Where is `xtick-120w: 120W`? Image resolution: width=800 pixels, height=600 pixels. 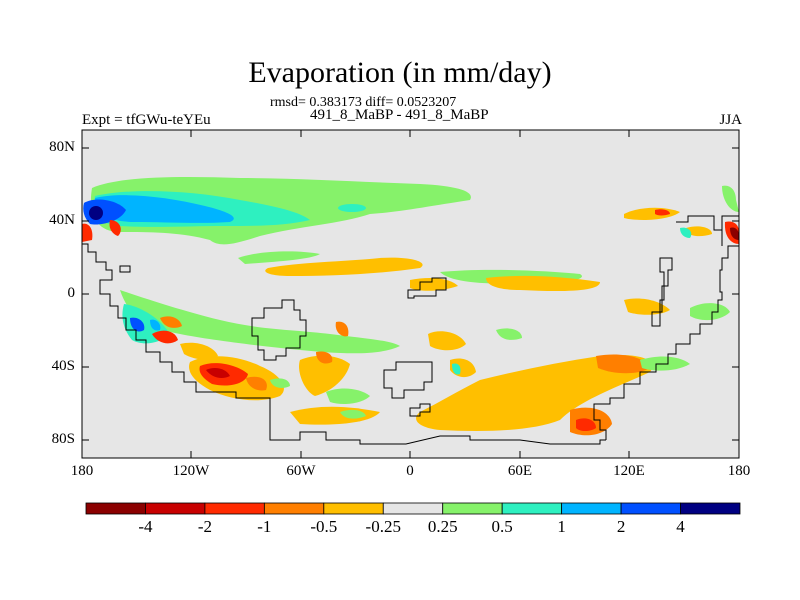
xtick-120w: 120W is located at coordinates (191, 471).